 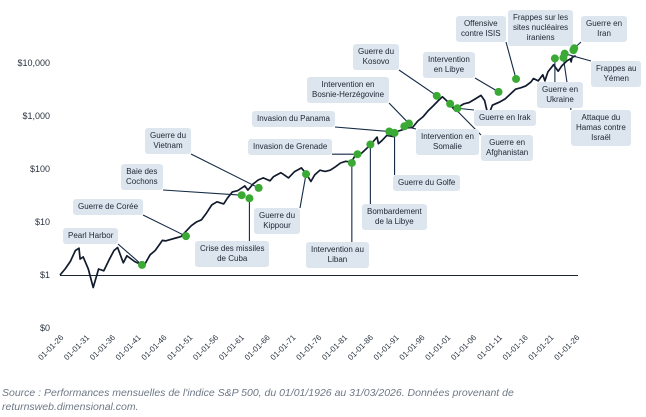 I want to click on event-label: Attaque du Hamas contre Israël, so click(x=601, y=128).